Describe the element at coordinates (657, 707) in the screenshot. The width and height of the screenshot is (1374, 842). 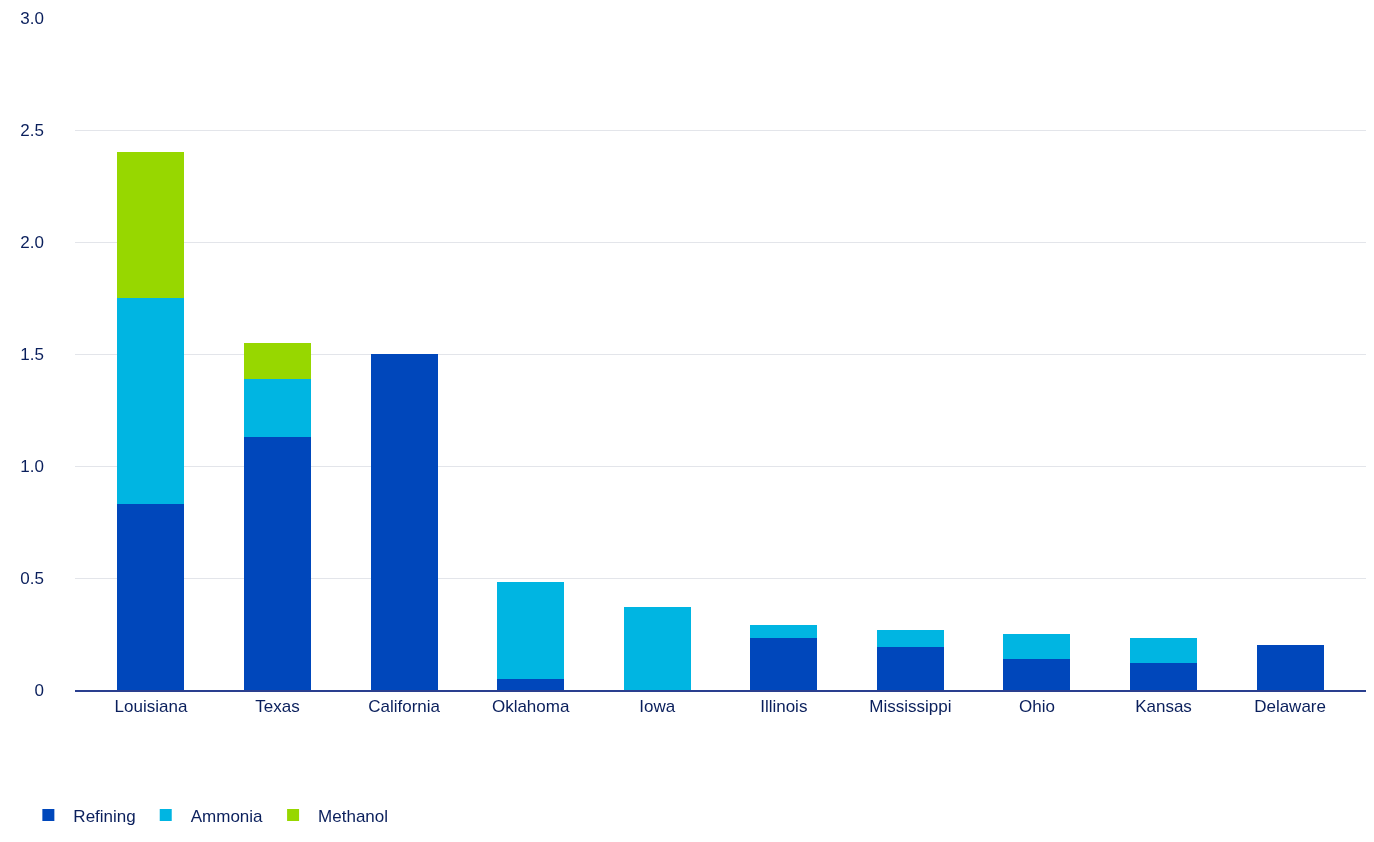
I see `x-tick-label: Iowa` at that location.